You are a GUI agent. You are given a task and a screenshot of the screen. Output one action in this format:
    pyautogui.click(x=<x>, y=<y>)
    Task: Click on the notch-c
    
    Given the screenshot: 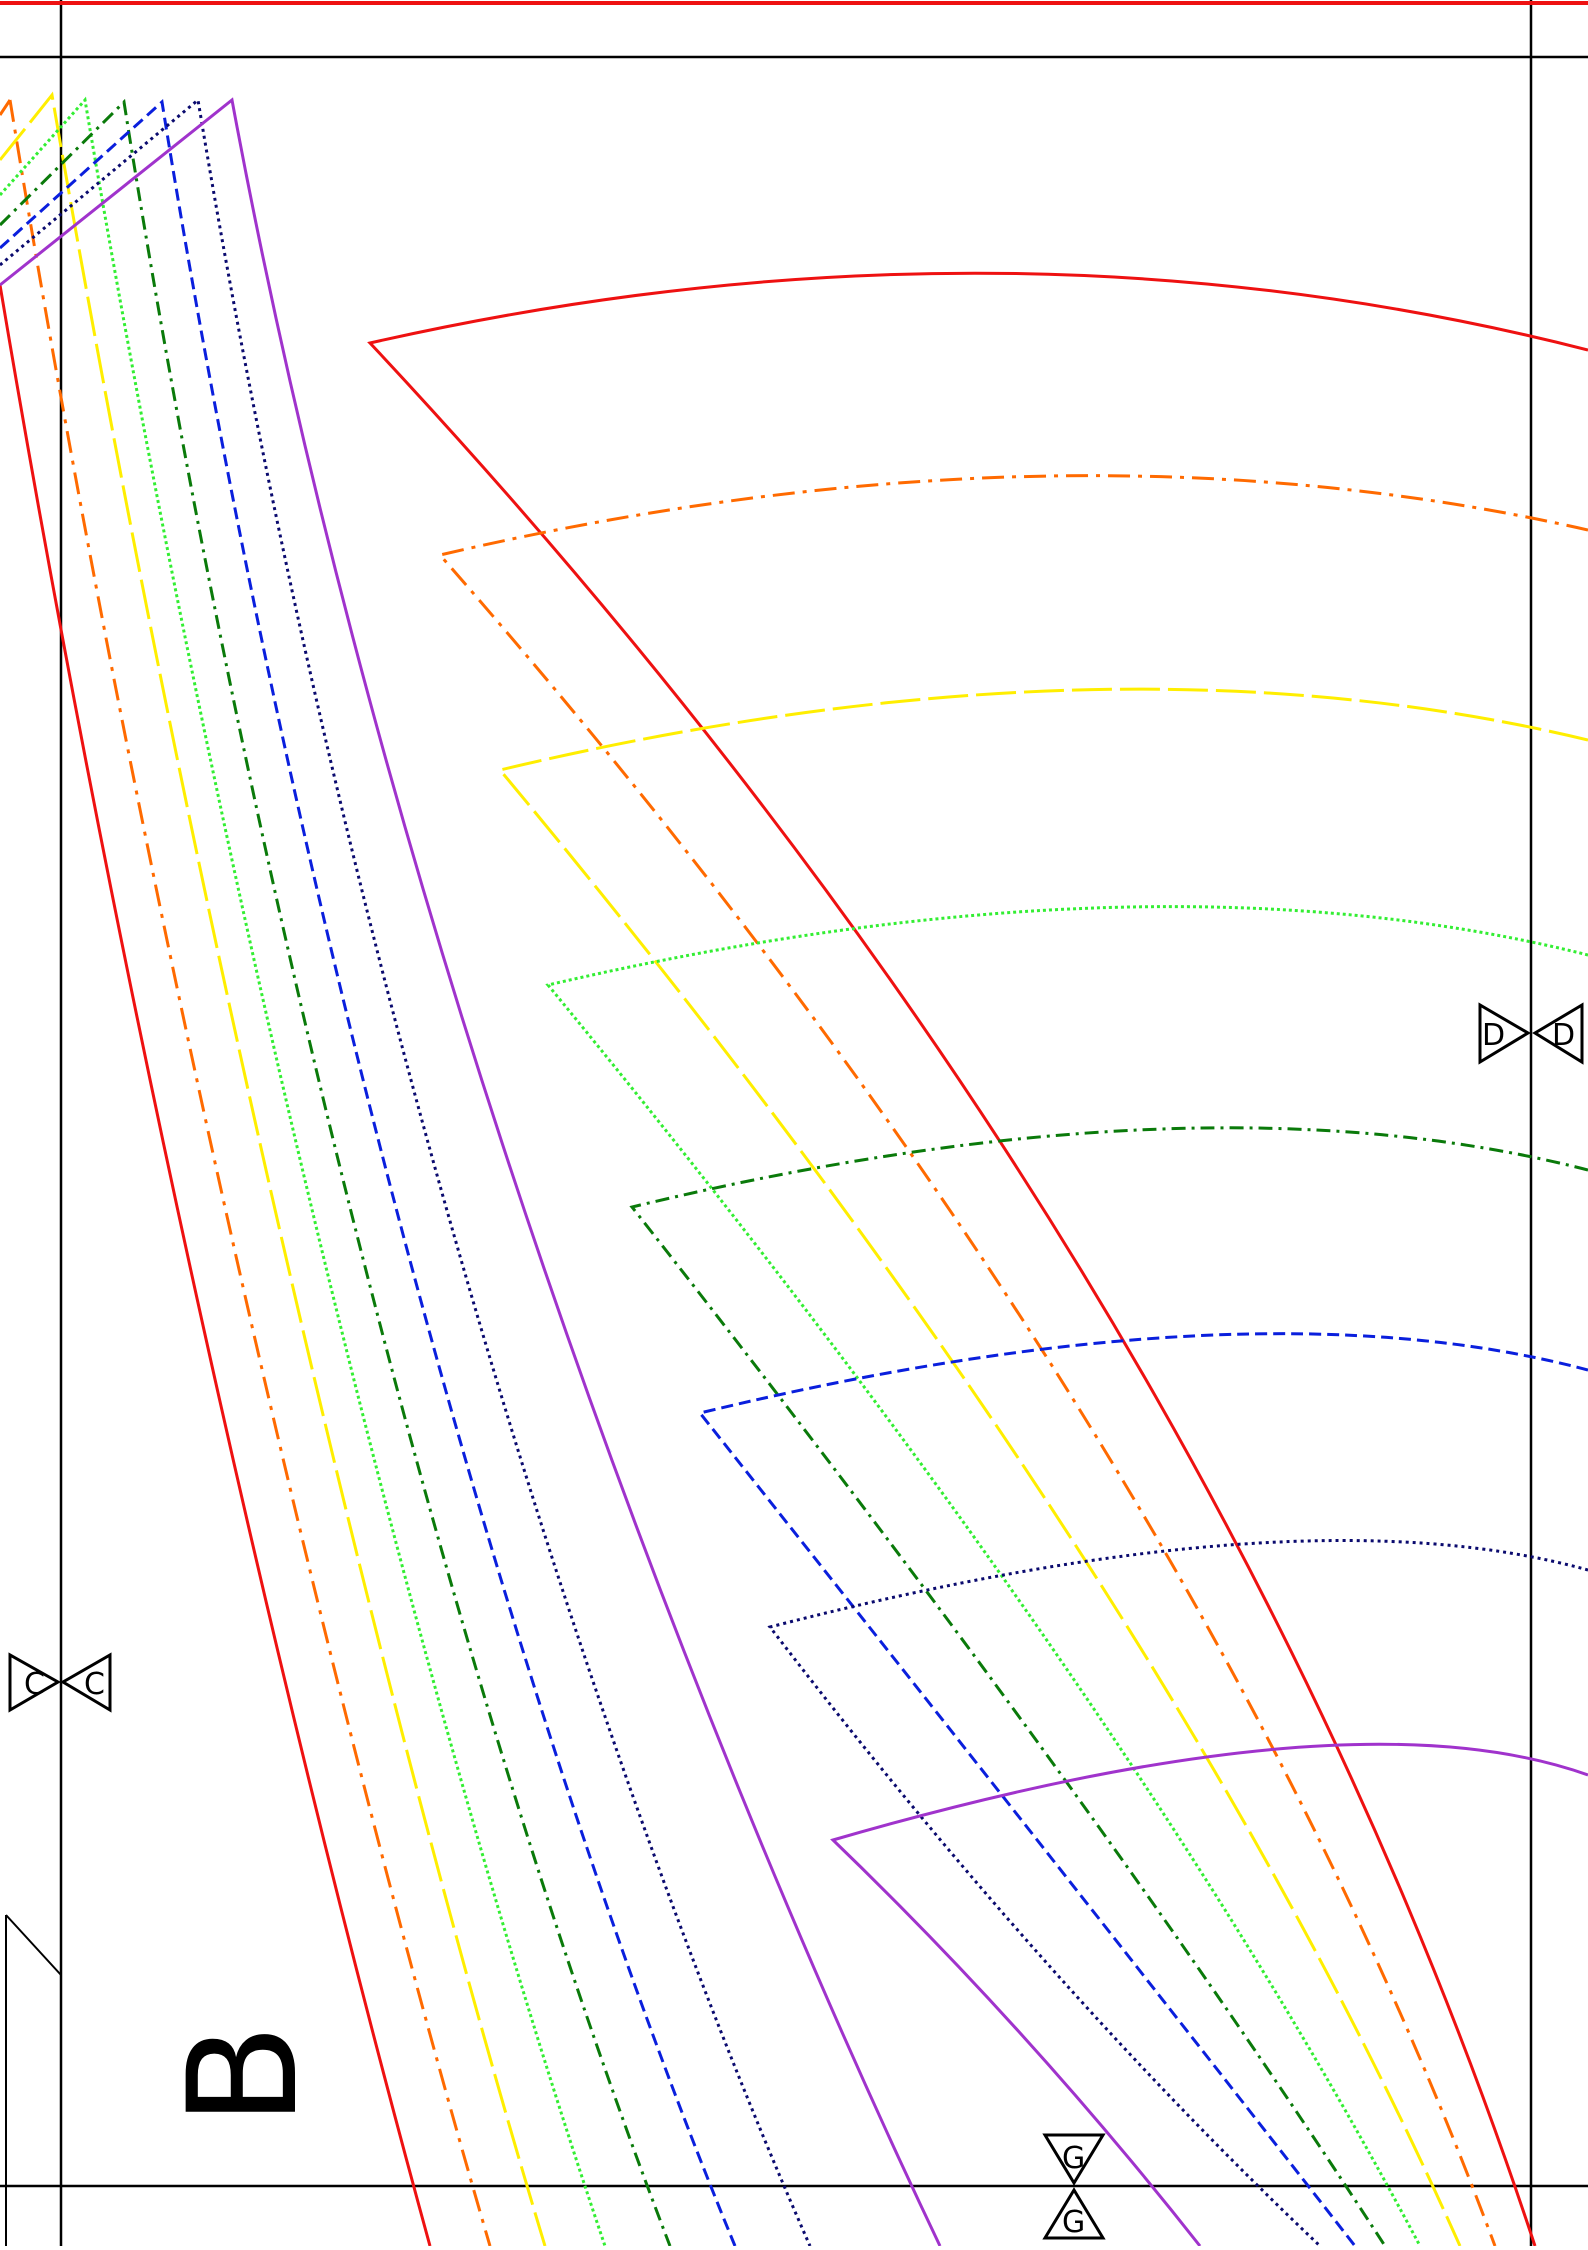 What is the action you would take?
    pyautogui.click(x=60, y=1682)
    